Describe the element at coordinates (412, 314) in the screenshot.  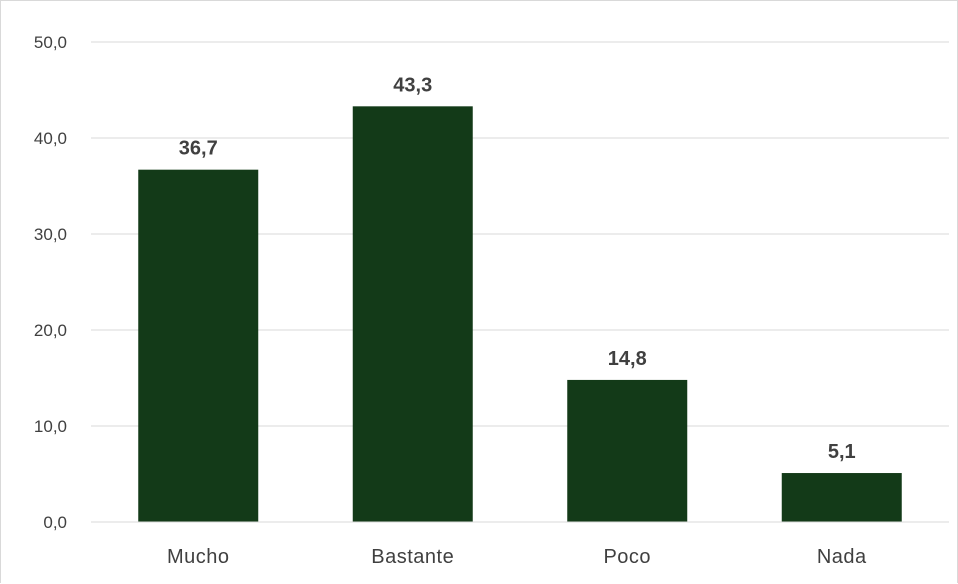
I see `bar-bastante` at that location.